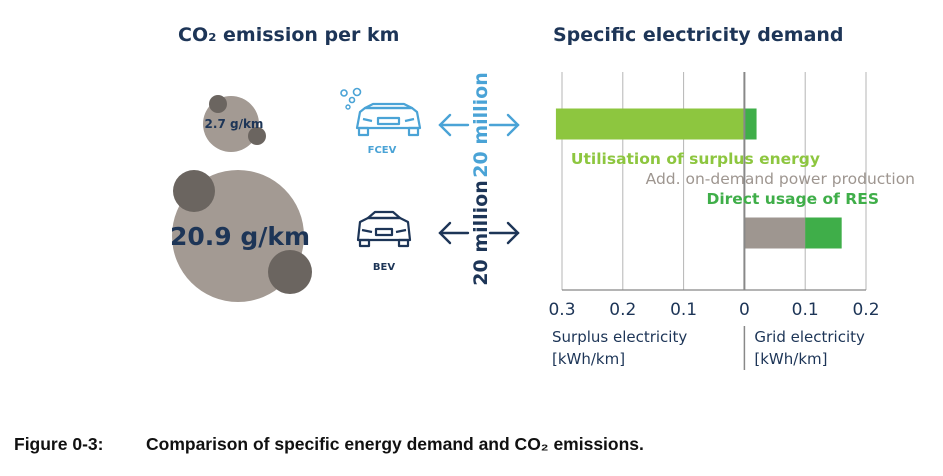  What do you see at coordinates (750, 124) in the screenshot?
I see `bar-fcev-direct-usage-of-res` at bounding box center [750, 124].